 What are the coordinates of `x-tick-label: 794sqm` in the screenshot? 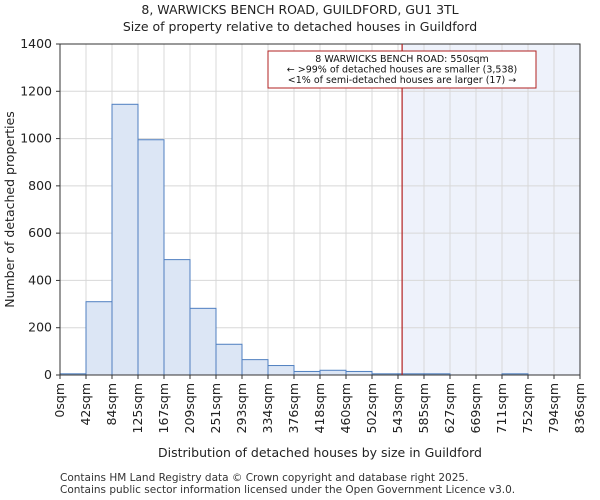 It's located at (553, 408).